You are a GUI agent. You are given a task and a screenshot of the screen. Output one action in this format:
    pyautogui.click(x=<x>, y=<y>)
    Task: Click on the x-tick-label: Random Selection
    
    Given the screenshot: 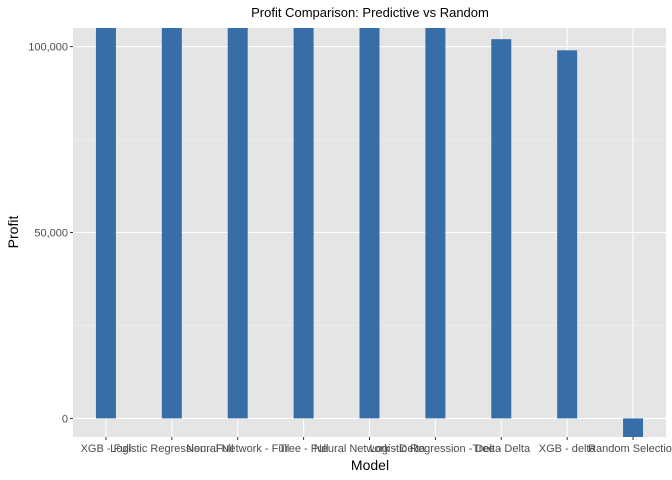 What is the action you would take?
    pyautogui.click(x=630, y=449)
    